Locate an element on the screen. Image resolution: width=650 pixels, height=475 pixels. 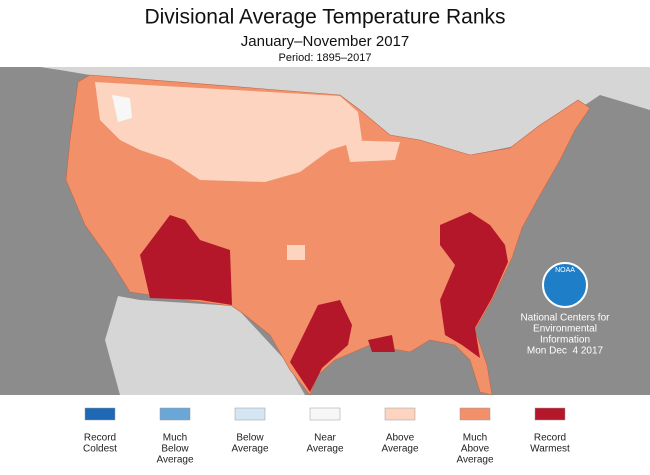
subtitle: January–November 2017 is located at coordinates (325, 41).